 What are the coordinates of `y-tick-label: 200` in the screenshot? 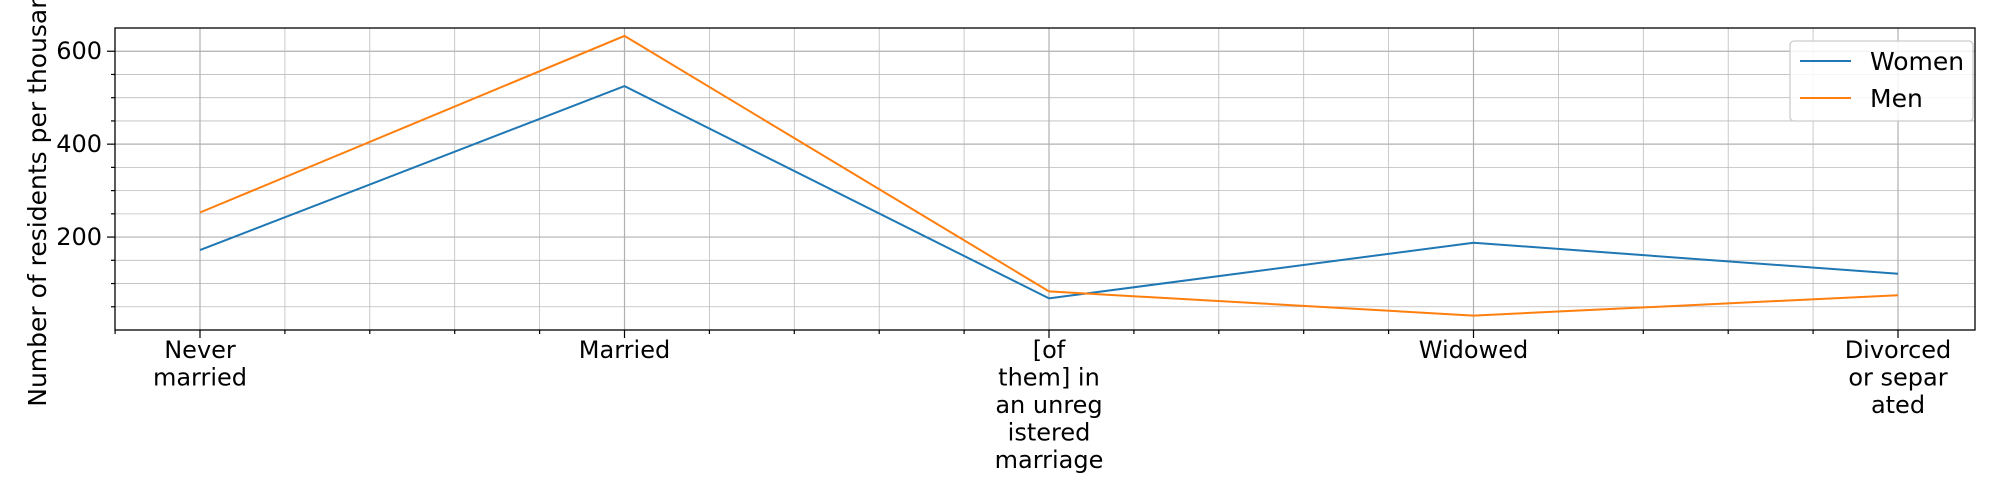 It's located at (79, 237).